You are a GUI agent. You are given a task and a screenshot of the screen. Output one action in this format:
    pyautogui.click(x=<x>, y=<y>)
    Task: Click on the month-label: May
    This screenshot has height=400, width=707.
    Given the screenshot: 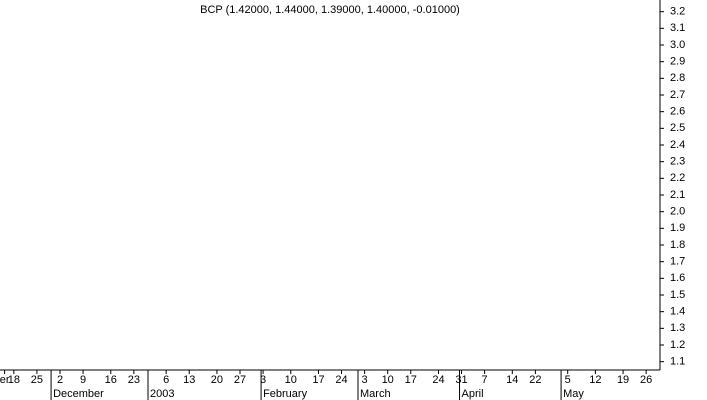 What is the action you would take?
    pyautogui.click(x=573, y=394)
    